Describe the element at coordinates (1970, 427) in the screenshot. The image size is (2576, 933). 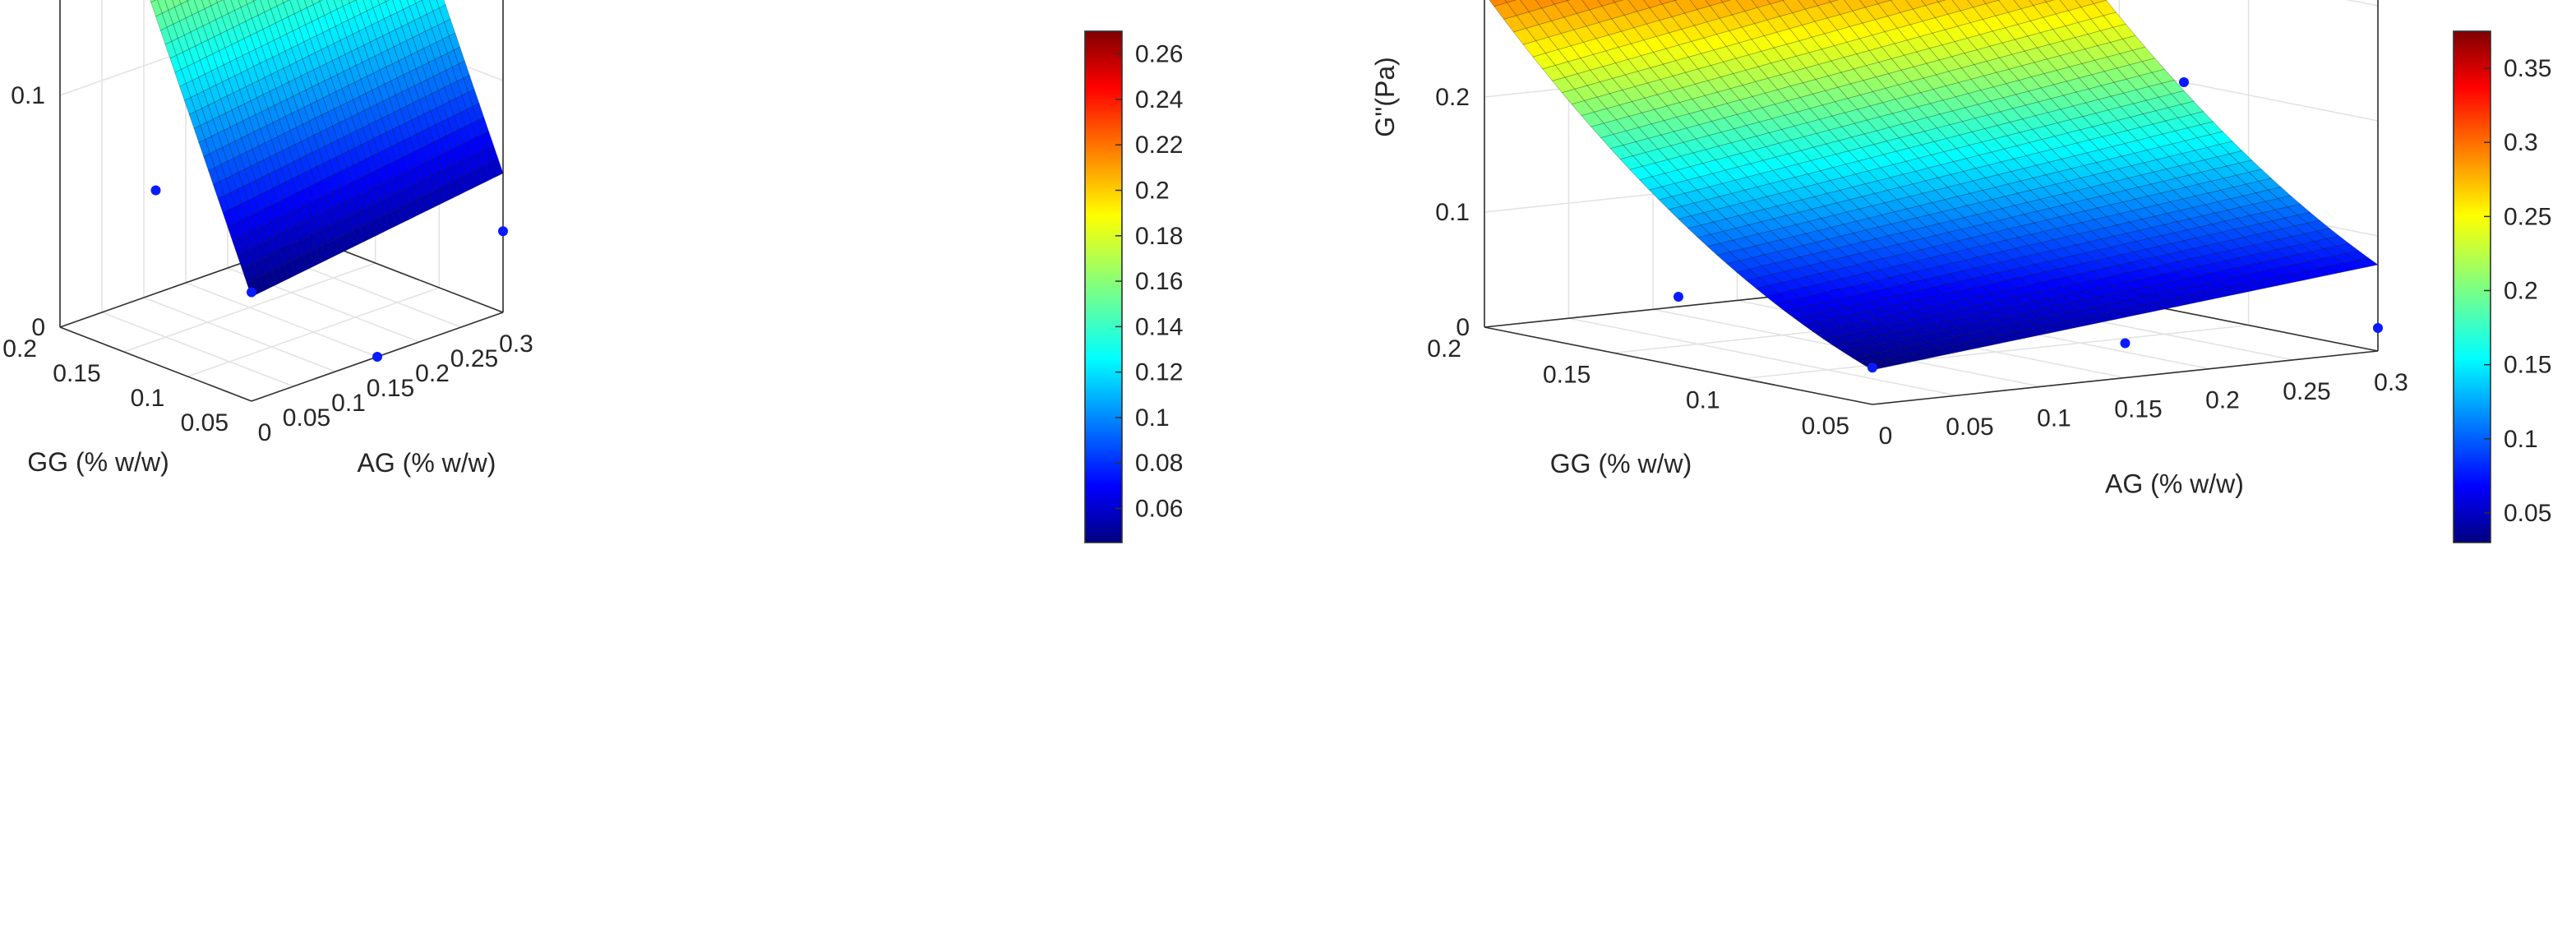
I see `x-tick-label: 0.05` at that location.